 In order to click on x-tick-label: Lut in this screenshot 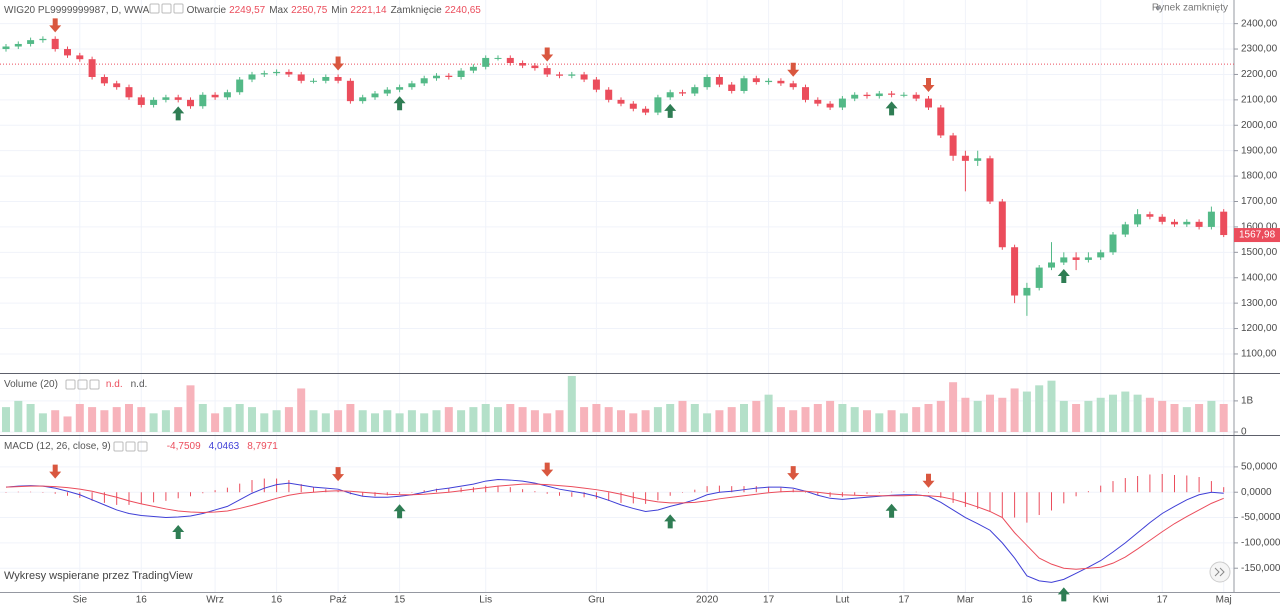, I will do `click(842, 600)`.